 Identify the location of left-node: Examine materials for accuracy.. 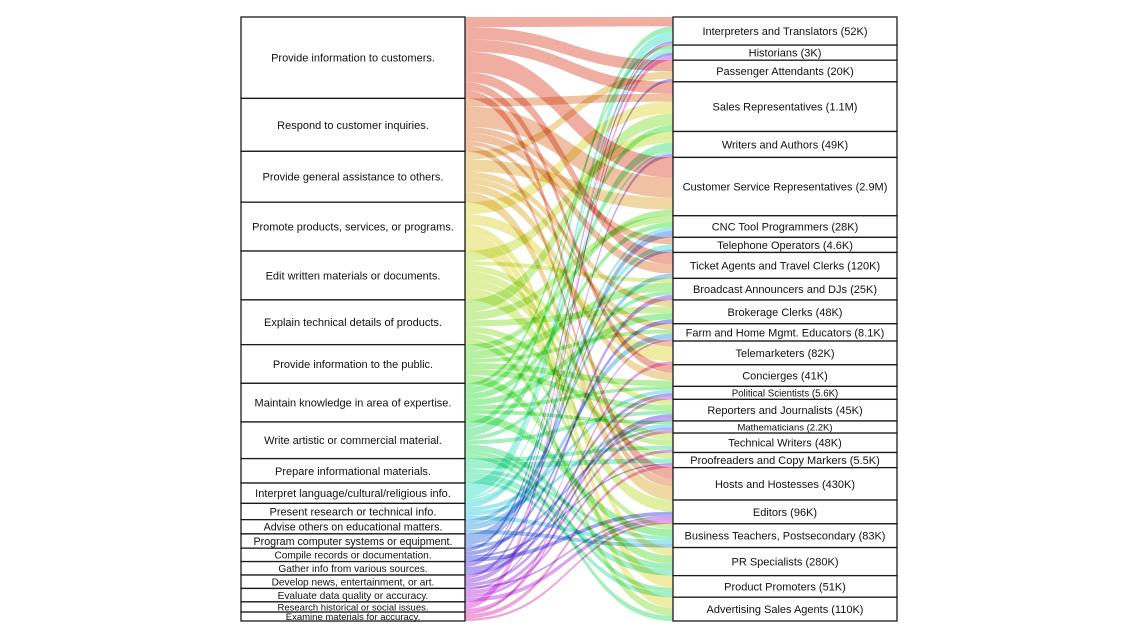
(353, 617).